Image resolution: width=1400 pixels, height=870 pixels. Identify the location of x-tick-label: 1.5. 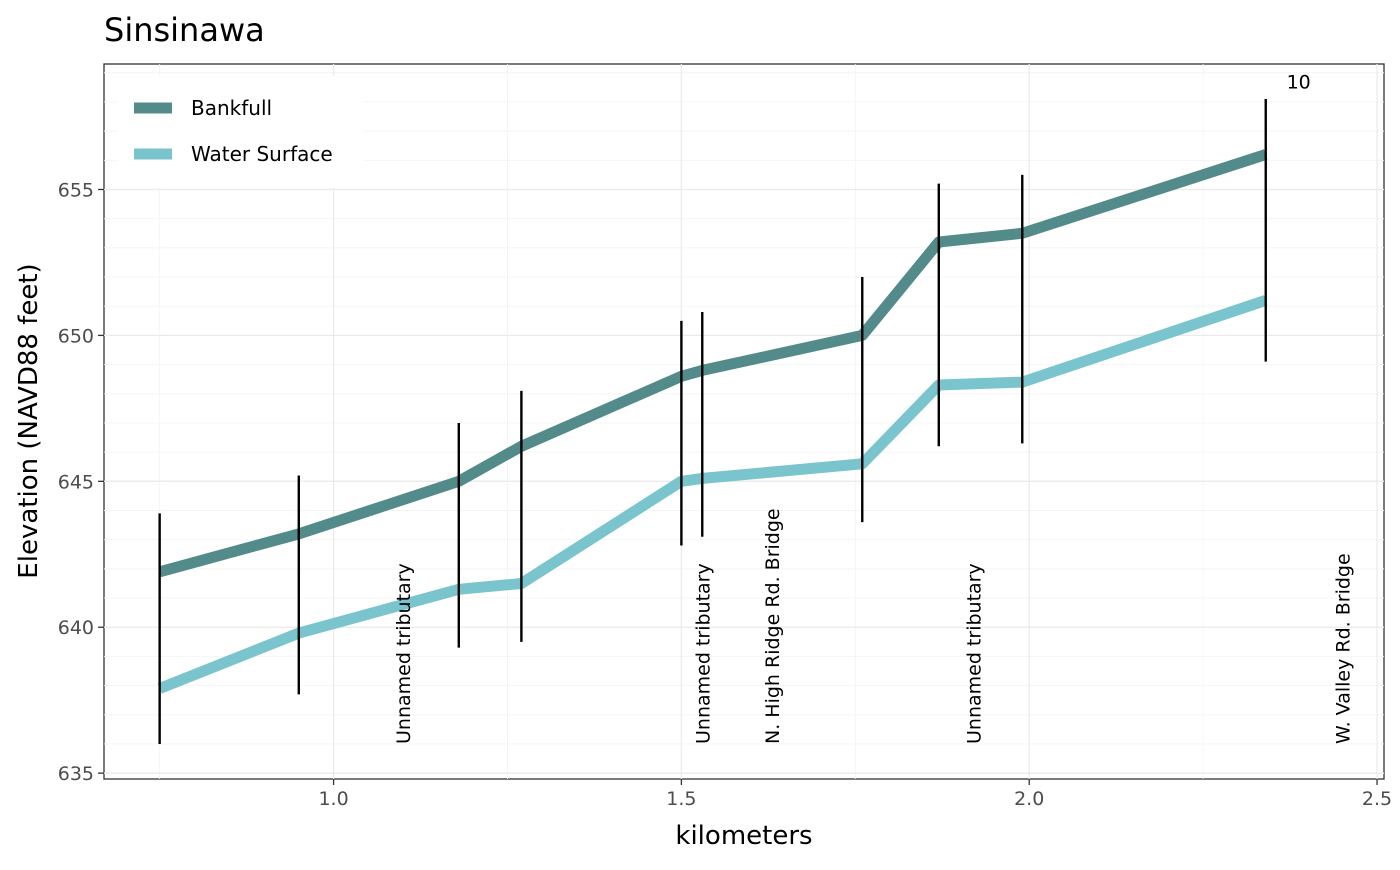
(681, 799).